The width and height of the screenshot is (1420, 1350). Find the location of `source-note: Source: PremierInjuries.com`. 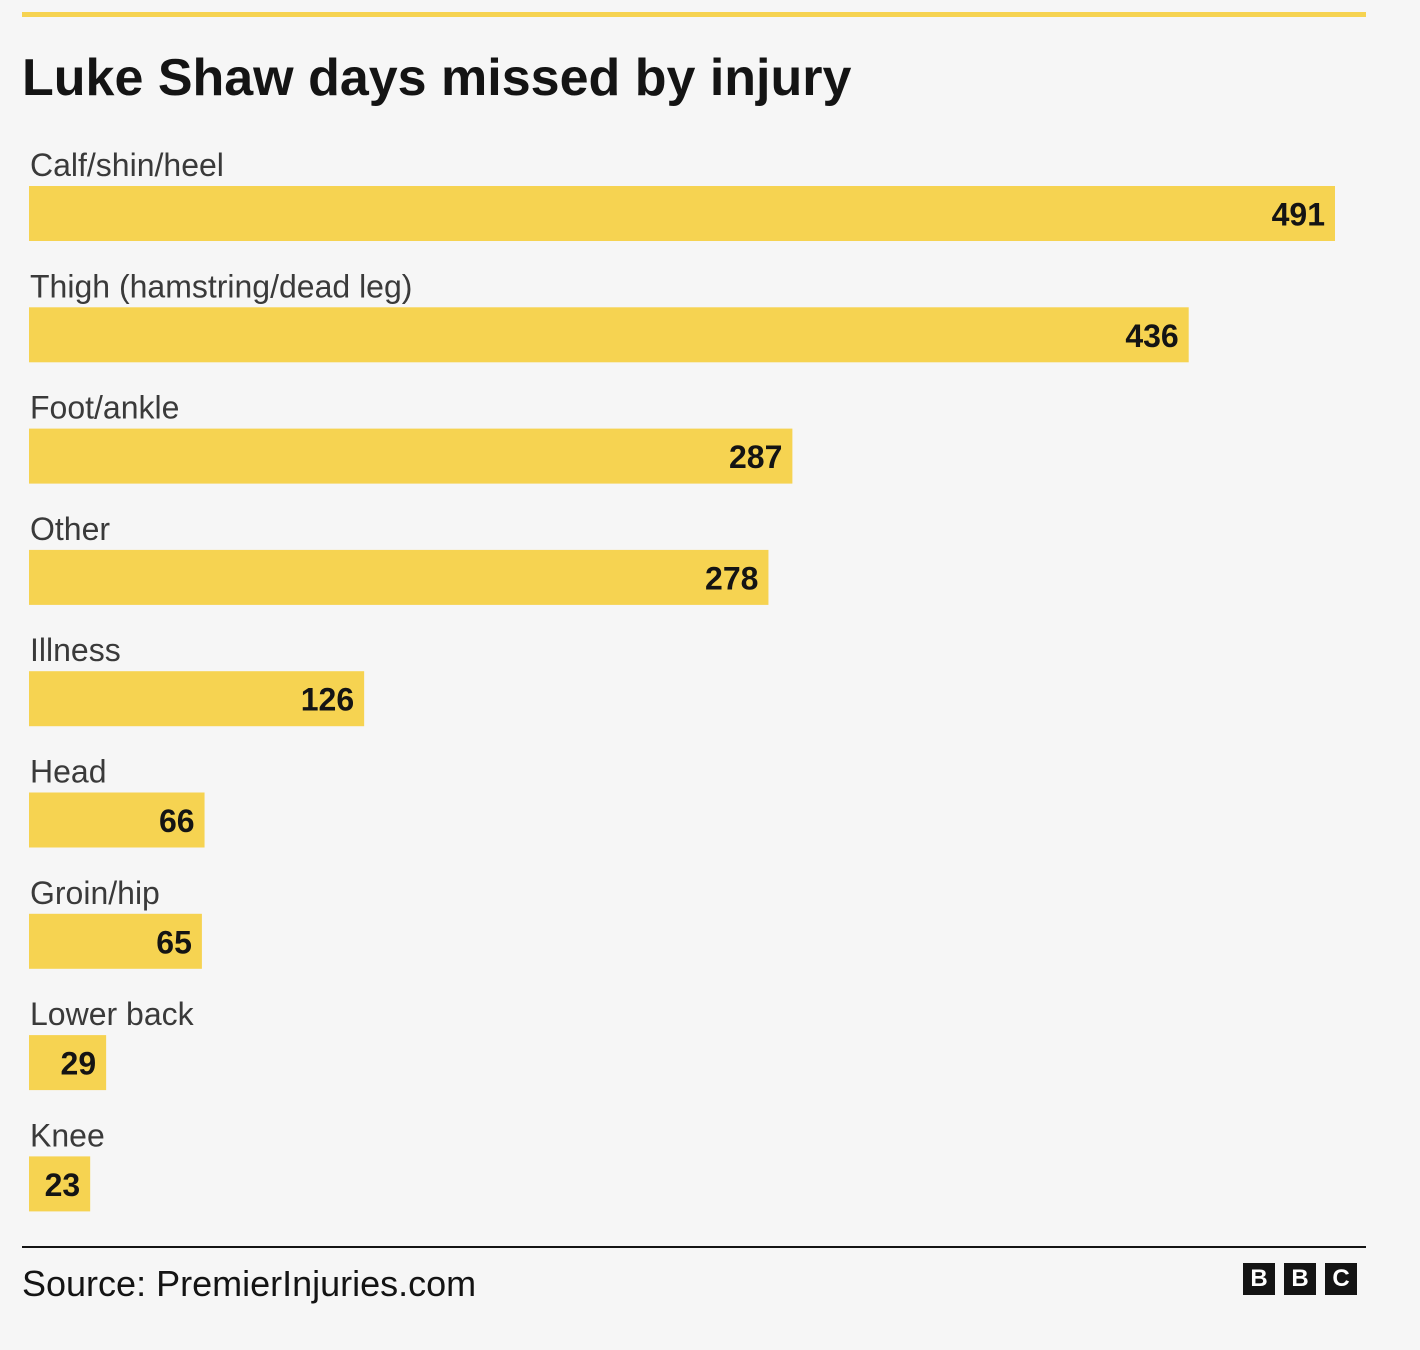

source-note: Source: PremierInjuries.com is located at coordinates (249, 1283).